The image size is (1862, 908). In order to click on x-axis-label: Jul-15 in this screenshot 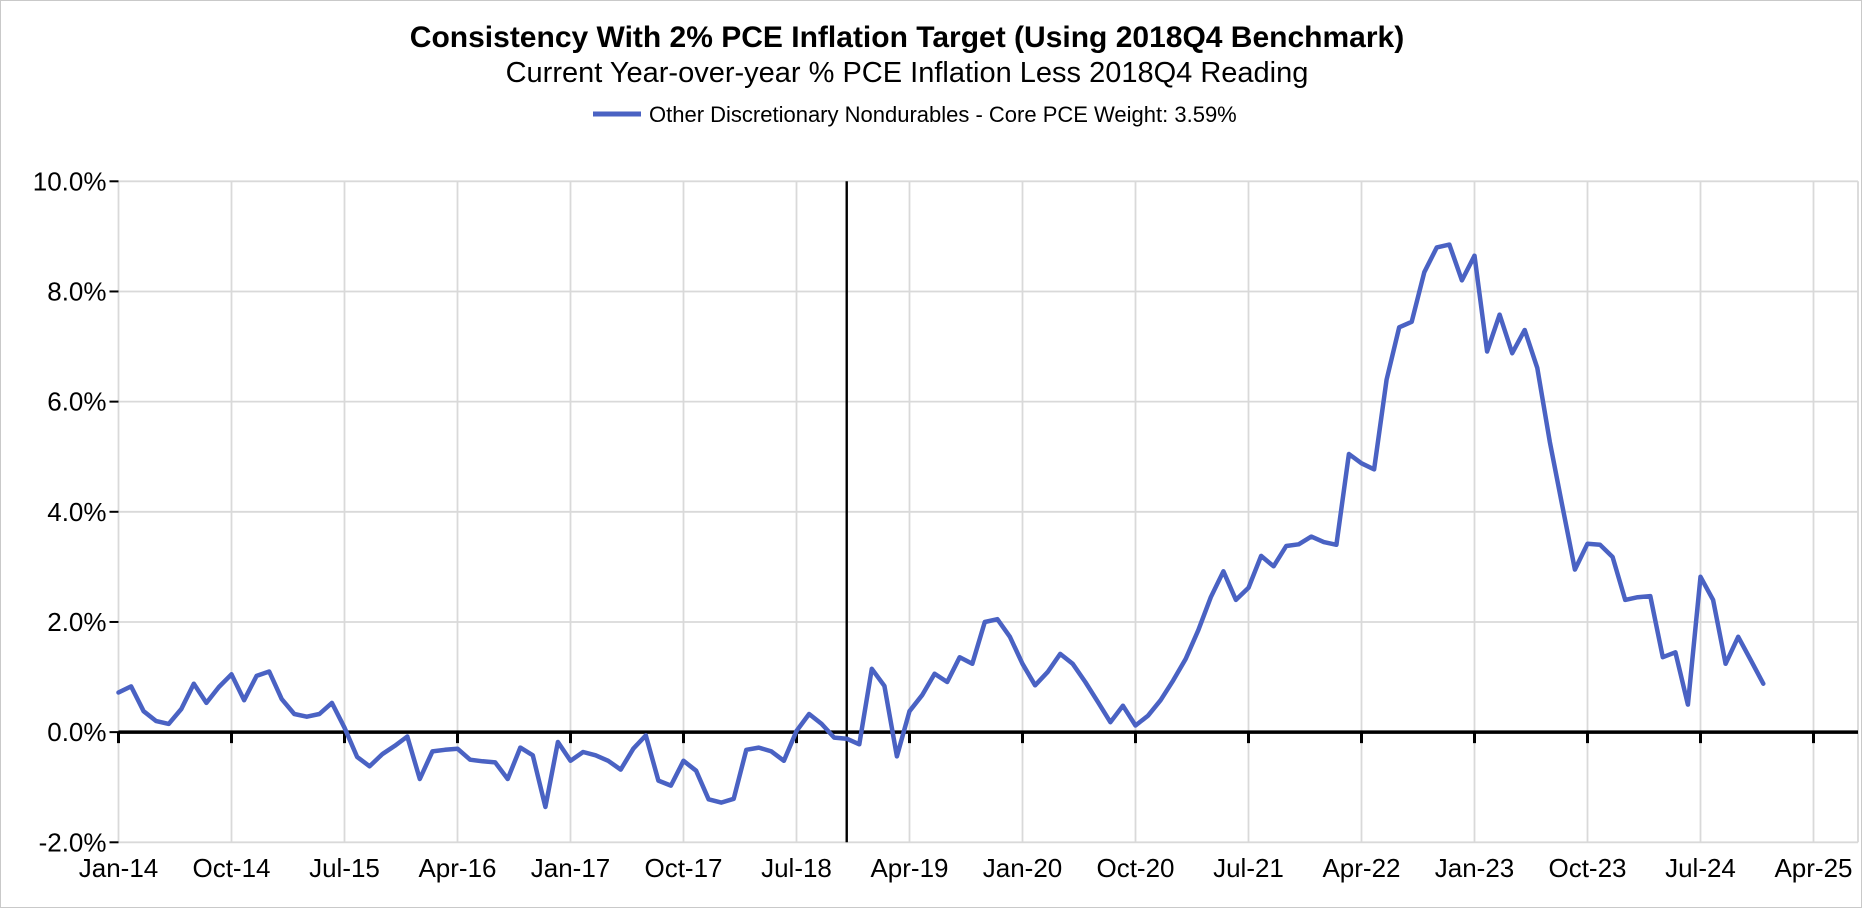, I will do `click(344, 868)`.